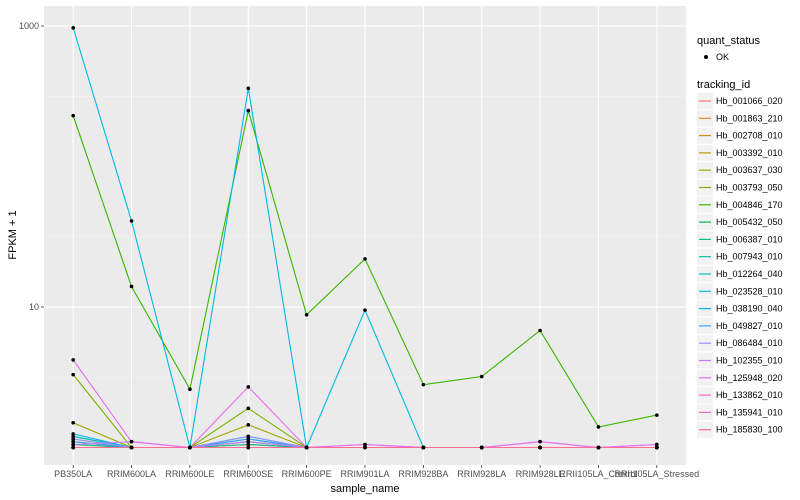 This screenshot has height=500, width=800. What do you see at coordinates (131, 474) in the screenshot?
I see `x-tick-label: RRIM600LA` at bounding box center [131, 474].